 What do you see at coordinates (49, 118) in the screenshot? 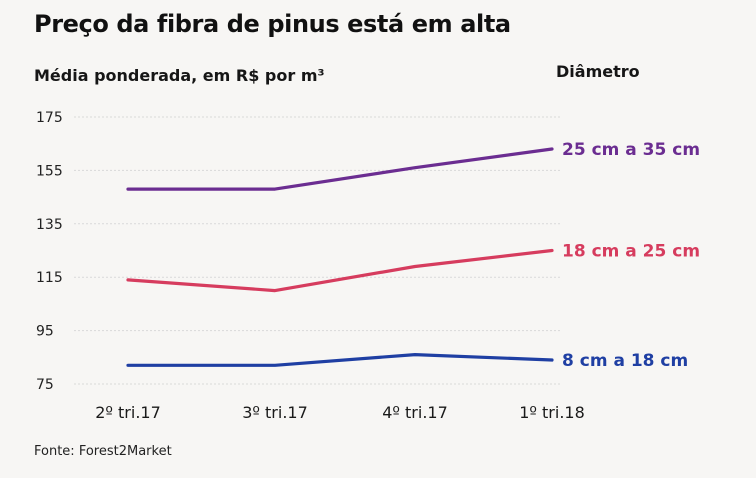
I see `y-tick-label: 175` at bounding box center [49, 118].